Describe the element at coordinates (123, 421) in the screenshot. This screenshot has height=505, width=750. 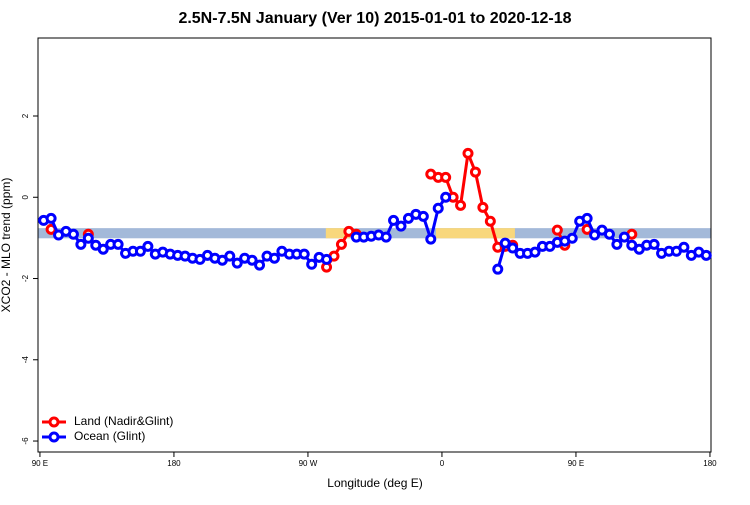
I see `legend-label: Land (Nadir&Glint)` at that location.